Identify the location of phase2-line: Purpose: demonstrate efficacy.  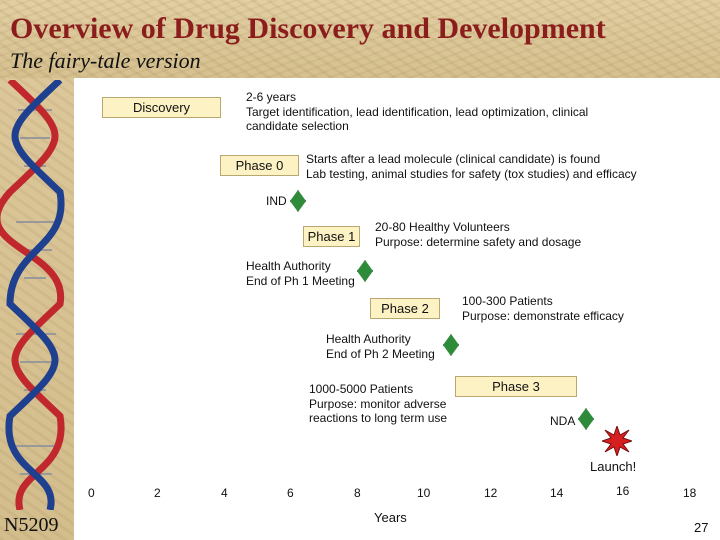
(543, 315).